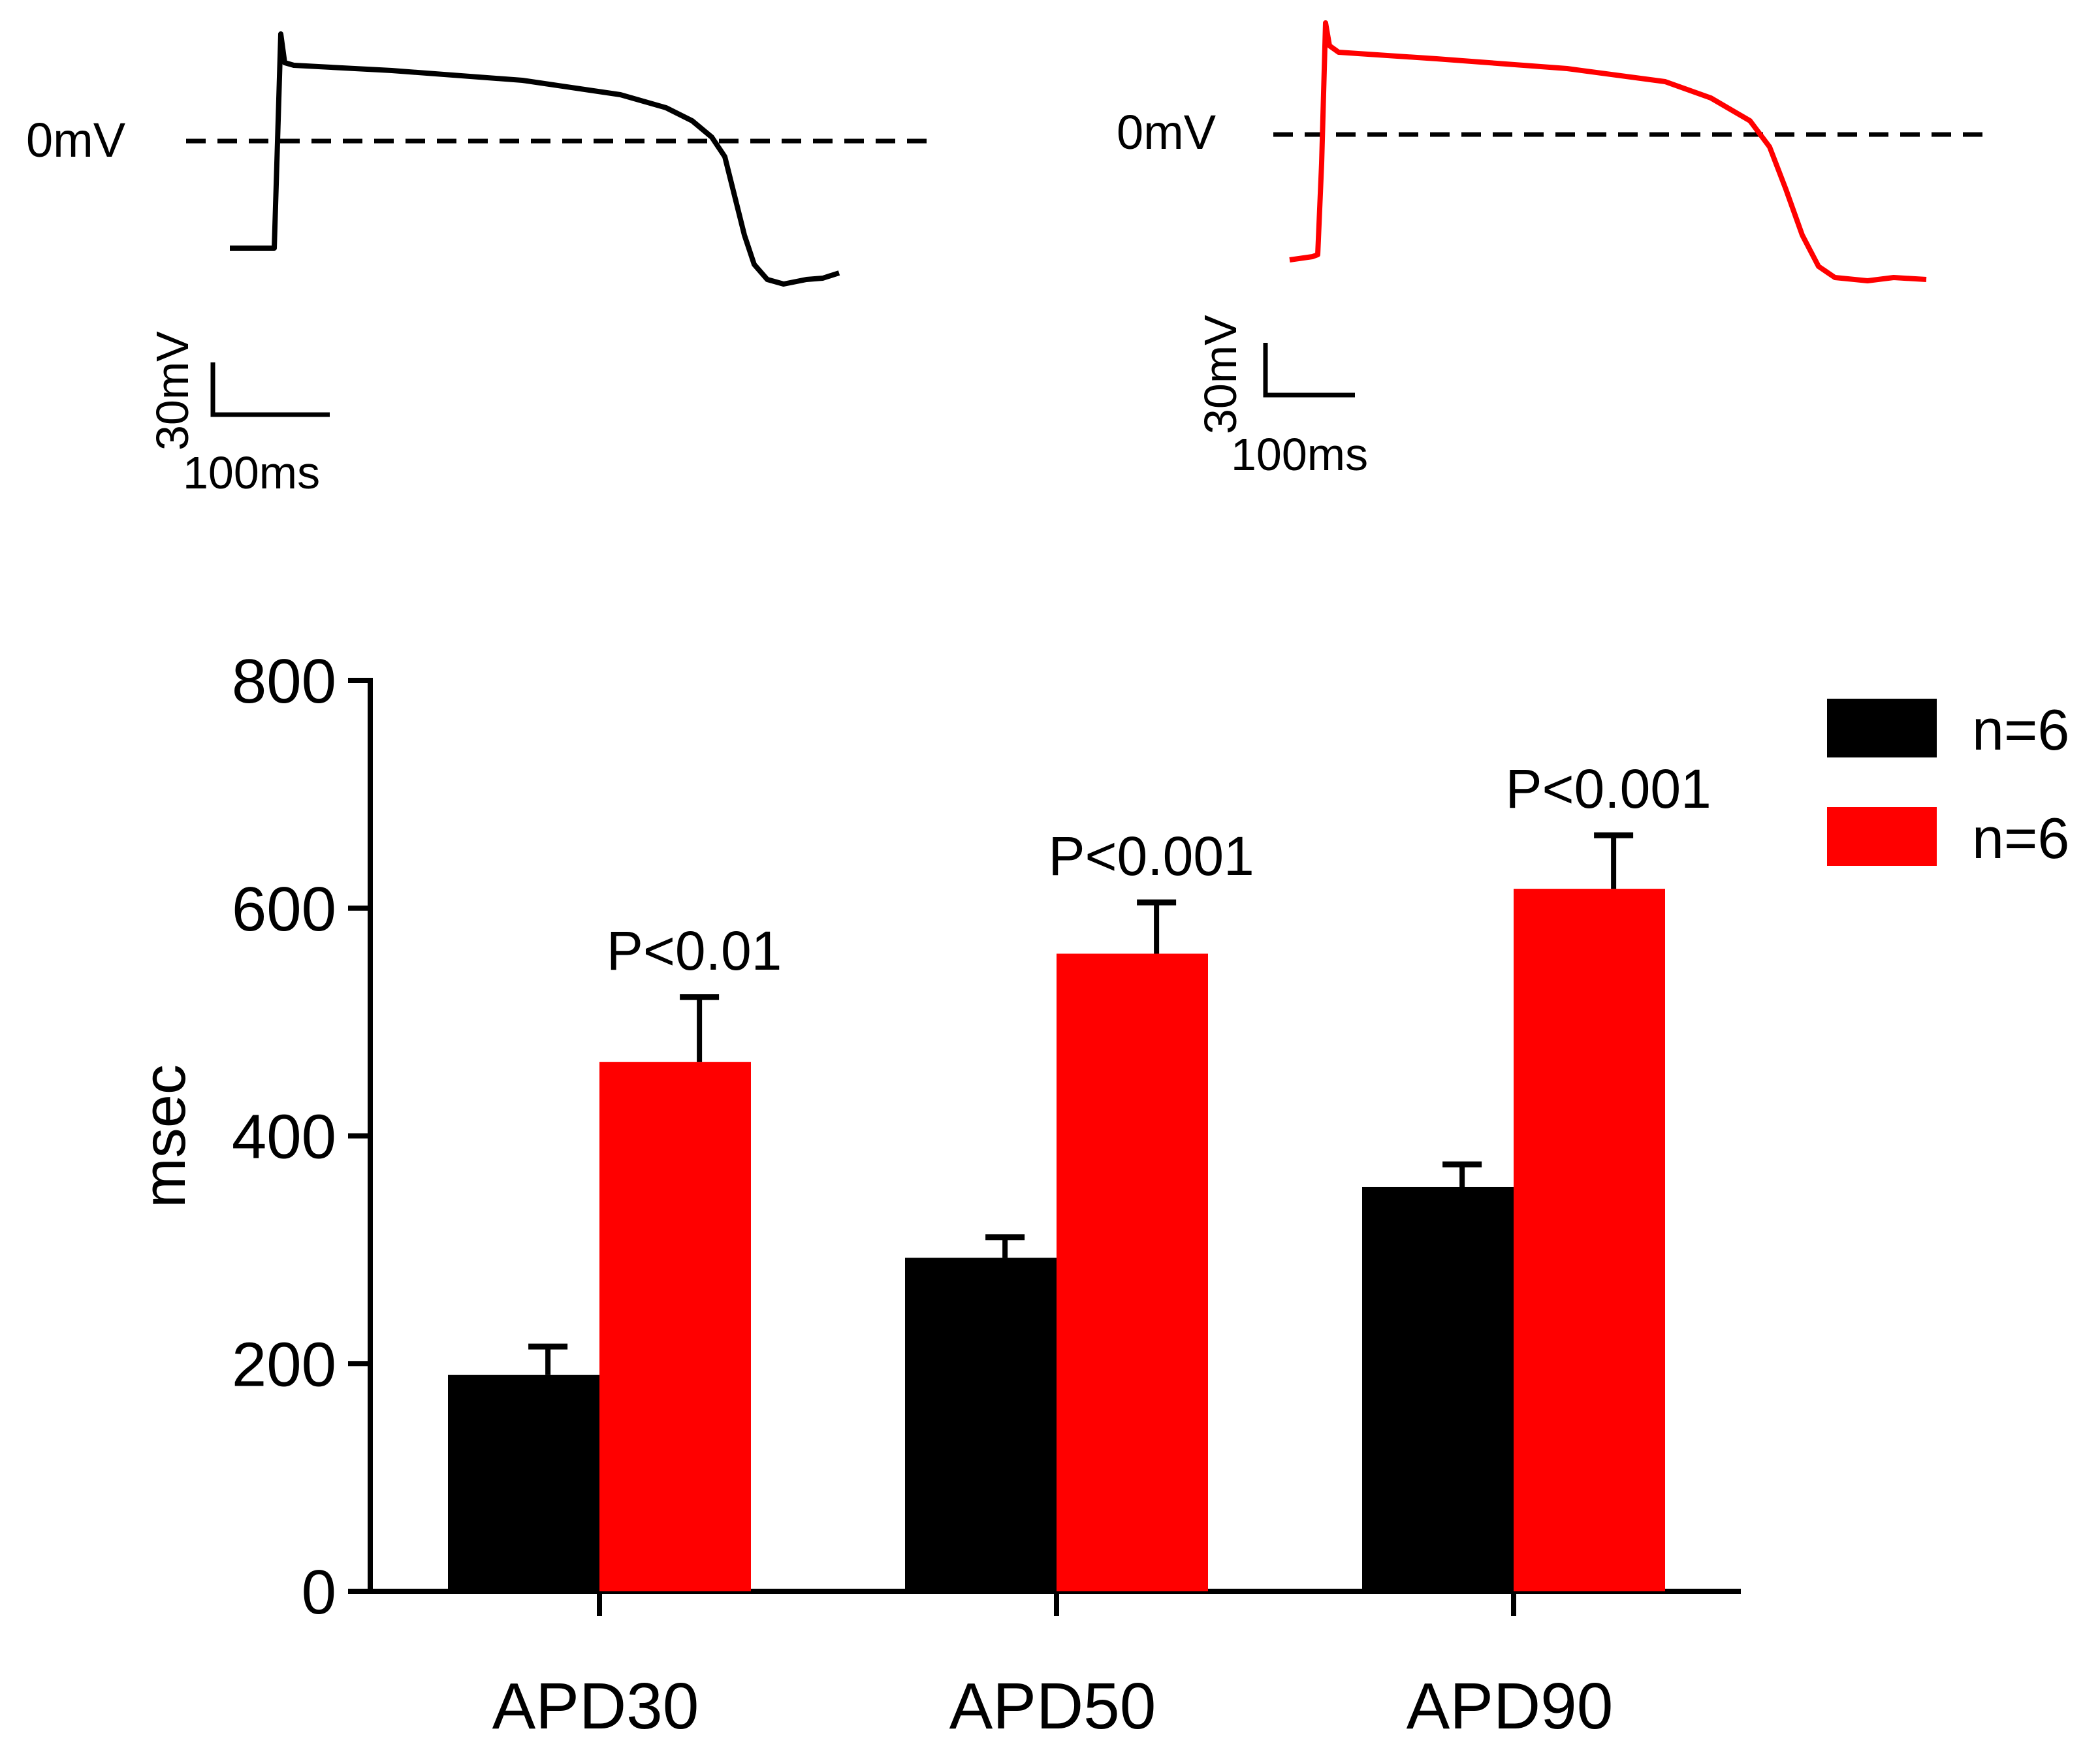 Image resolution: width=2100 pixels, height=1750 pixels. Describe the element at coordinates (1299, 455) in the screenshot. I see `scale-time-label-red: 100ms` at that location.